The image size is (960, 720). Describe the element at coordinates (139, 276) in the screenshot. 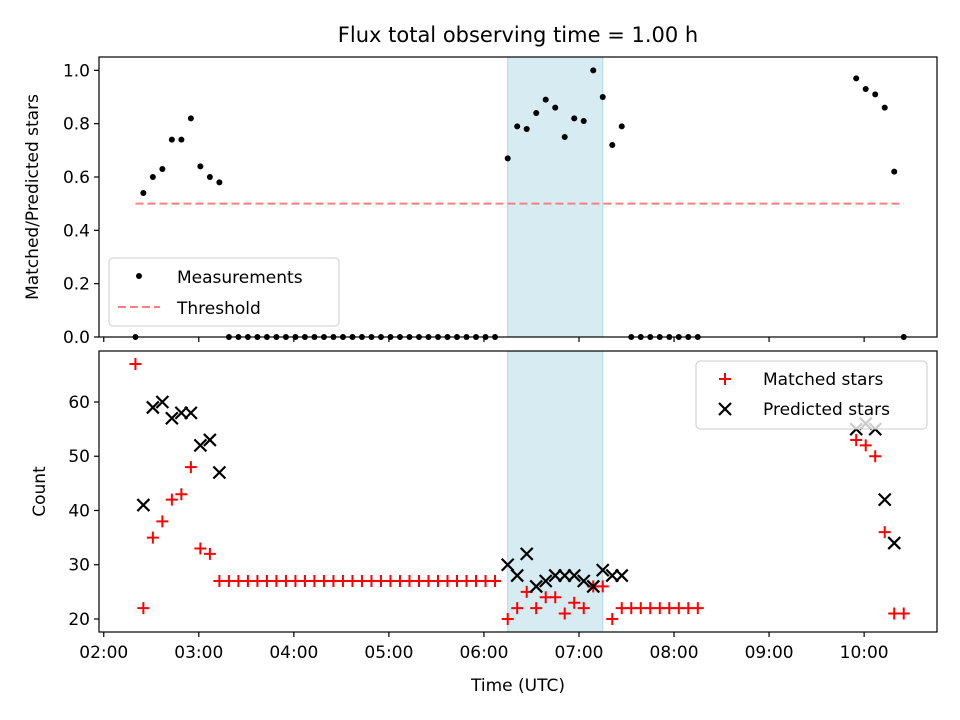

I see `legend-measurements-marker` at that location.